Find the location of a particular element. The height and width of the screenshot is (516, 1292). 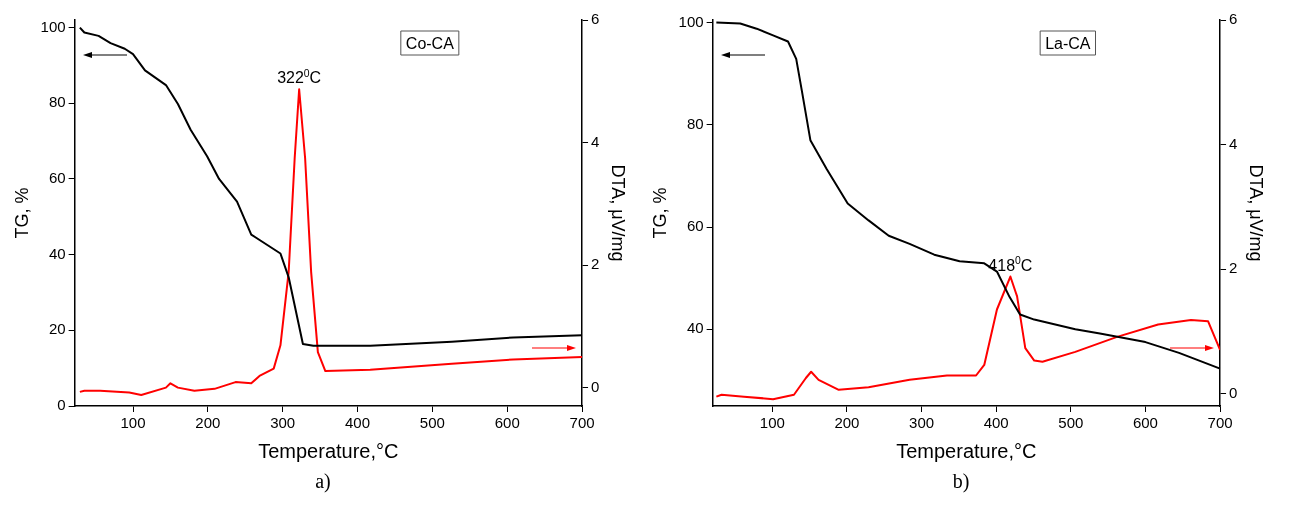

y-tick-label: 20 is located at coordinates (57, 329).